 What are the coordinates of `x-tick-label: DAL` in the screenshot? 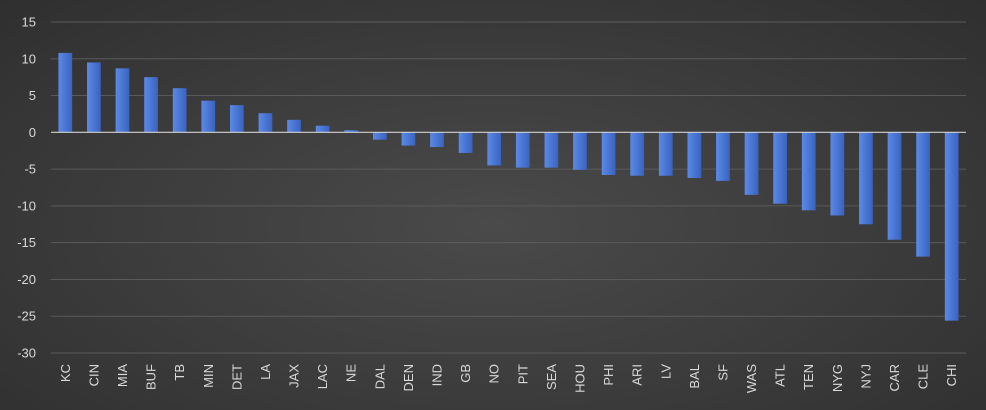 It's located at (379, 376).